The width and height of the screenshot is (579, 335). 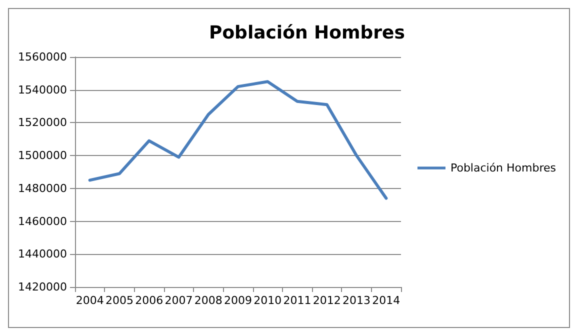 I want to click on x-tick-label: 2006, so click(x=149, y=300).